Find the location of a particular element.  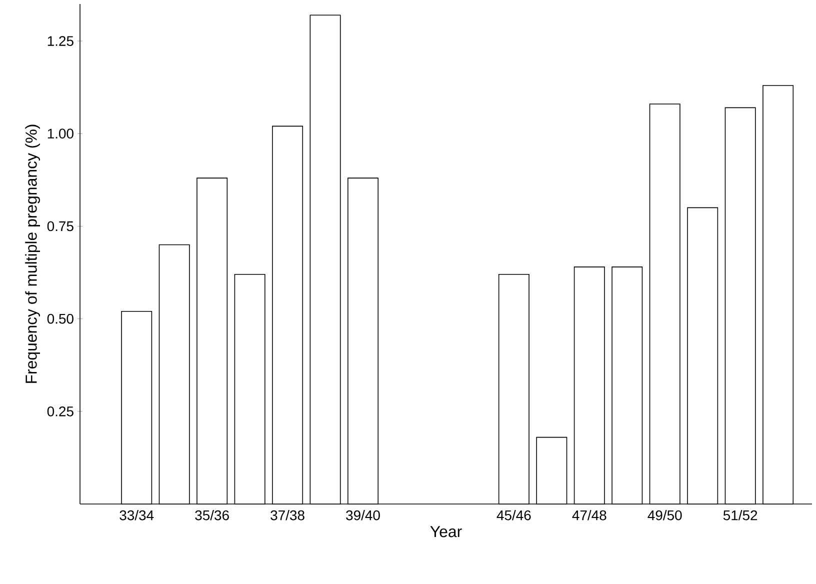

x-tick-label: 51/52 is located at coordinates (740, 515).